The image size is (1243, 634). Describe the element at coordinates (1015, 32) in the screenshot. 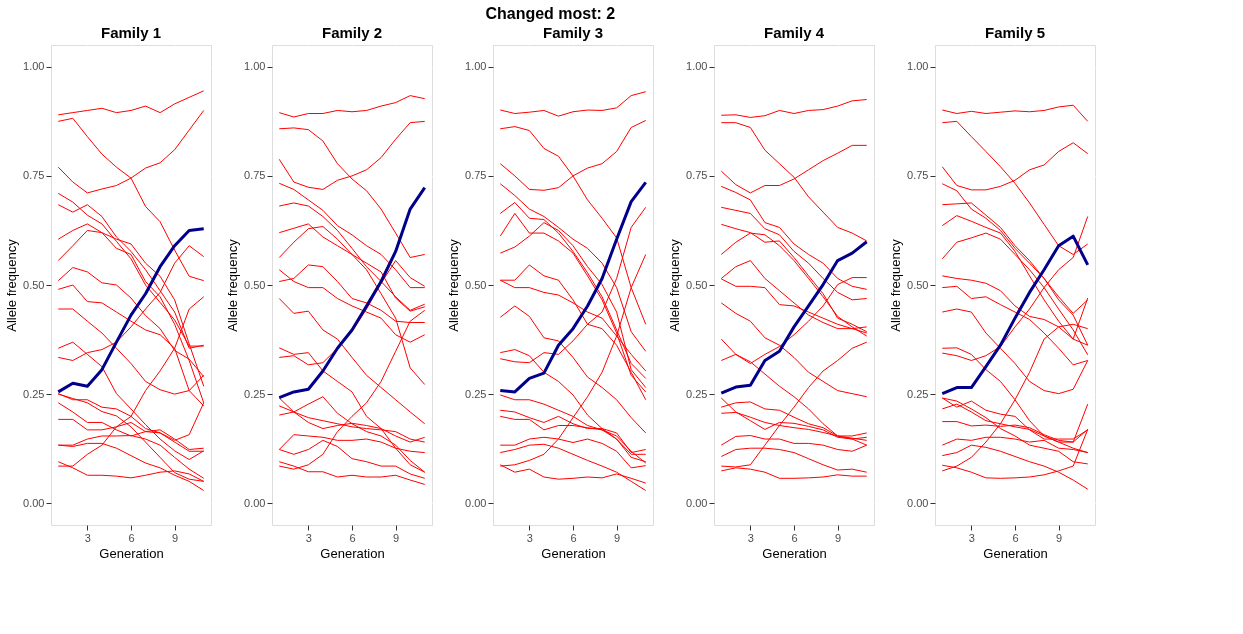

I see `chart-title: Family 5` at that location.